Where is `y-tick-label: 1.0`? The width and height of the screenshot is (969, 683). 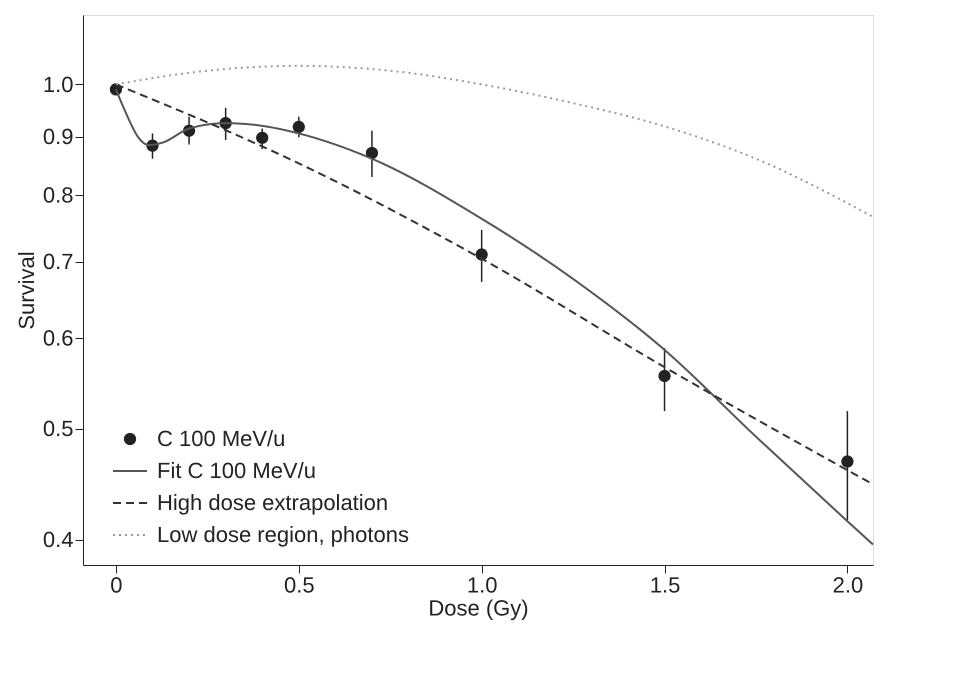
y-tick-label: 1.0 is located at coordinates (58, 84).